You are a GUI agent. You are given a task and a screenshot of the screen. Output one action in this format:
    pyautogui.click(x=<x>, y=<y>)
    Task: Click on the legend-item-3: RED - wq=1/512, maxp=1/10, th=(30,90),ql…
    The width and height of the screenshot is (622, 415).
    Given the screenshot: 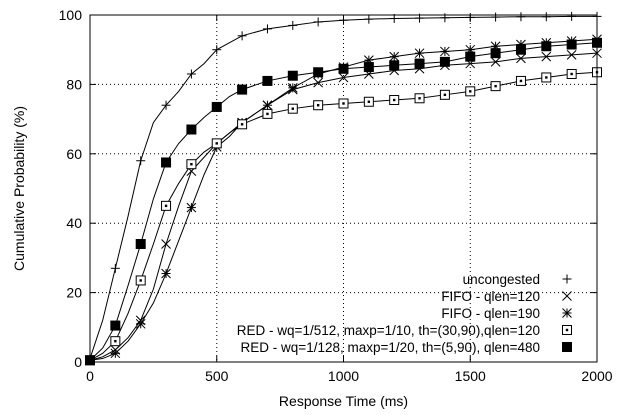 What is the action you would take?
    pyautogui.click(x=404, y=330)
    